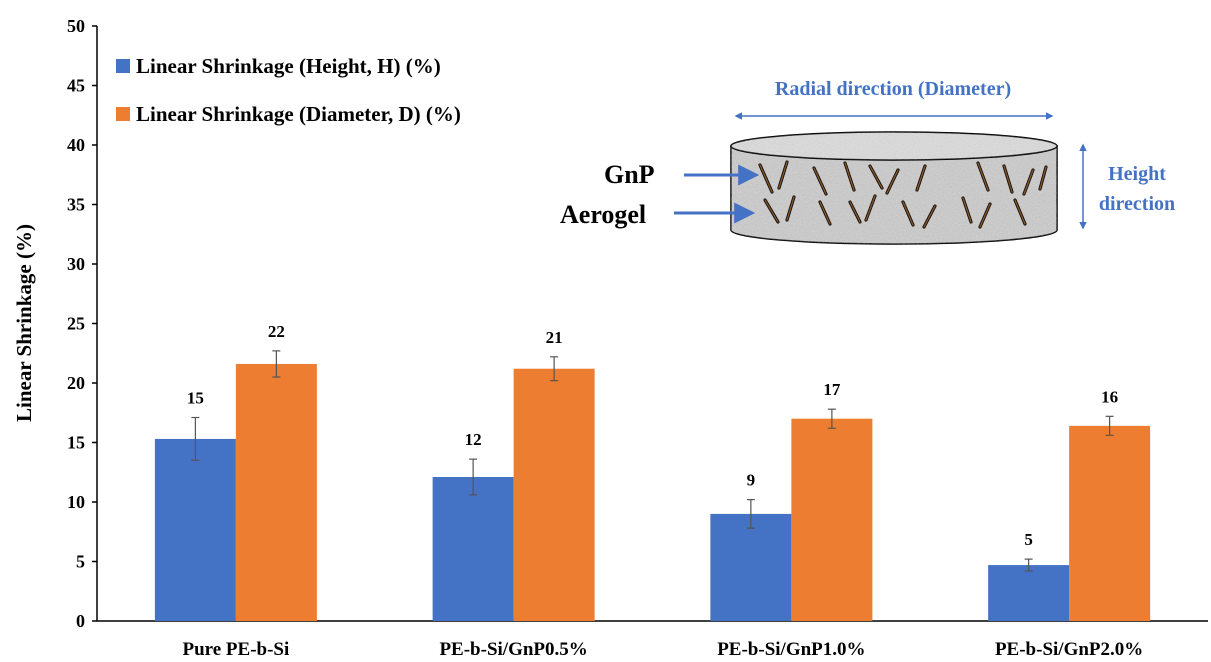 Image resolution: width=1211 pixels, height=662 pixels. Describe the element at coordinates (76, 145) in the screenshot. I see `y-tick-label: 40` at that location.